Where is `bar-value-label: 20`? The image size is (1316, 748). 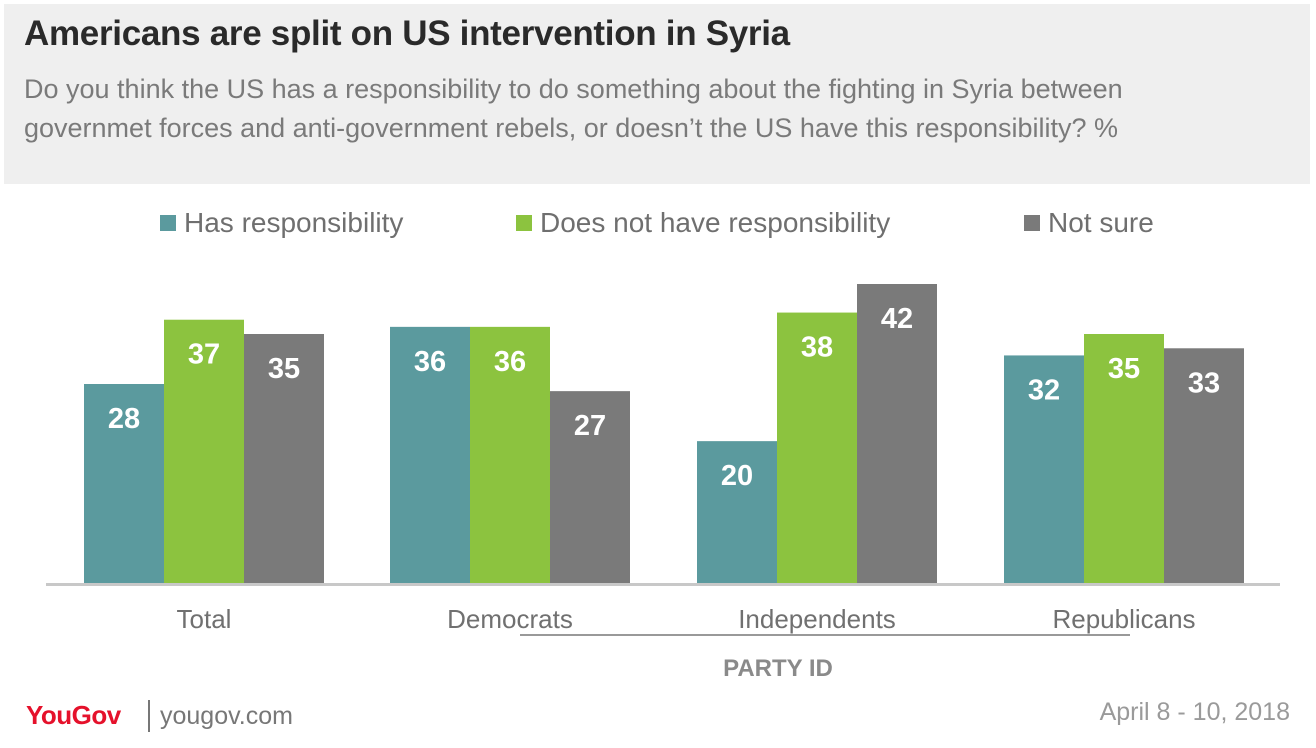 bar-value-label: 20 is located at coordinates (737, 476).